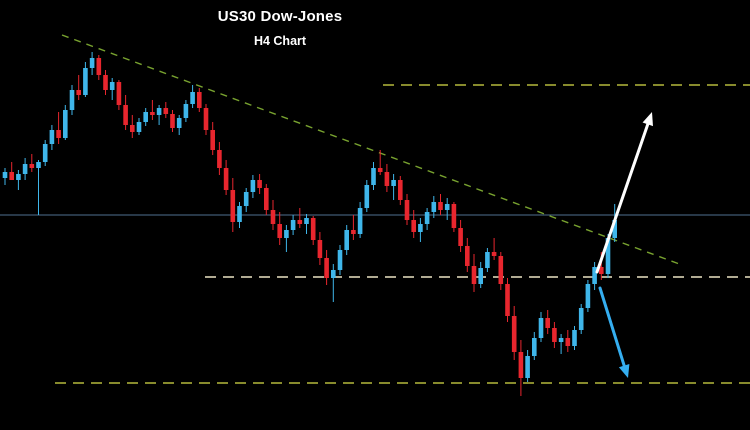 This screenshot has width=750, height=430. What do you see at coordinates (647, 119) in the screenshot?
I see `projection-up-arrow-head` at bounding box center [647, 119].